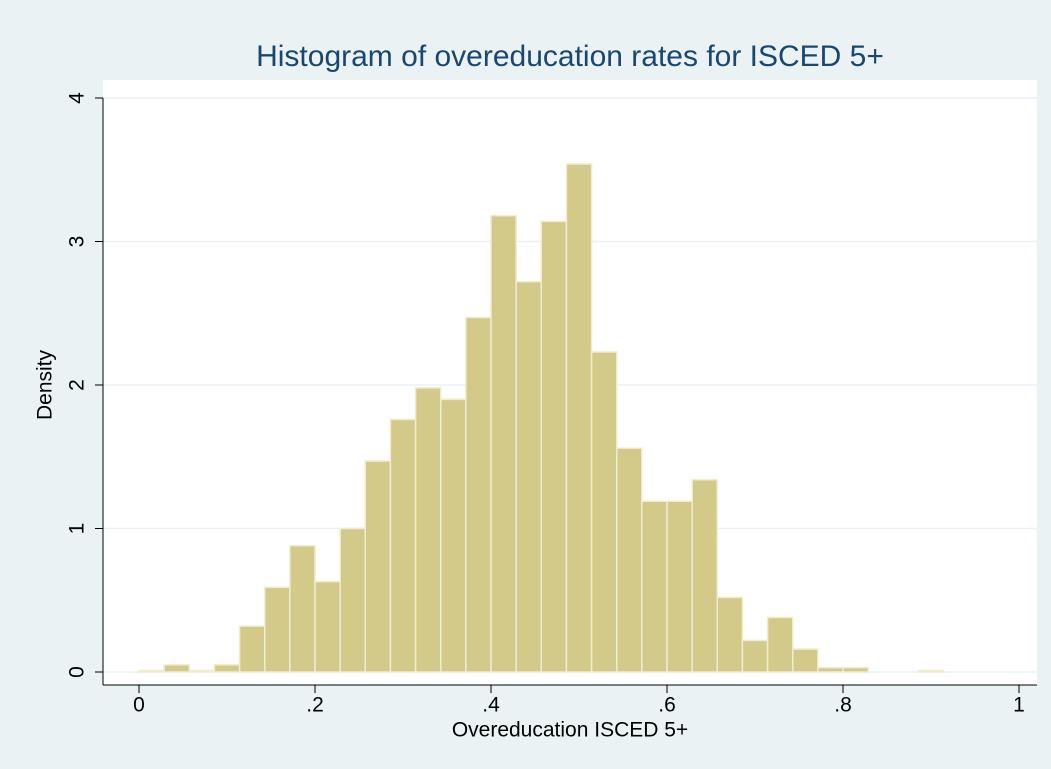 The width and height of the screenshot is (1051, 769). I want to click on x-tick-label: .4, so click(491, 705).